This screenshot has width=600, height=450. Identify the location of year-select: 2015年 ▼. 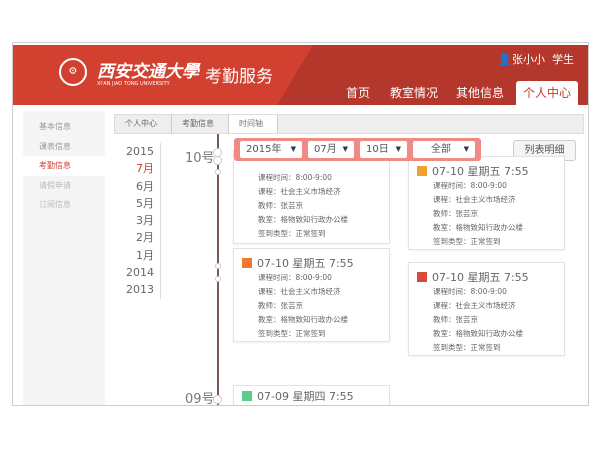
(271, 149).